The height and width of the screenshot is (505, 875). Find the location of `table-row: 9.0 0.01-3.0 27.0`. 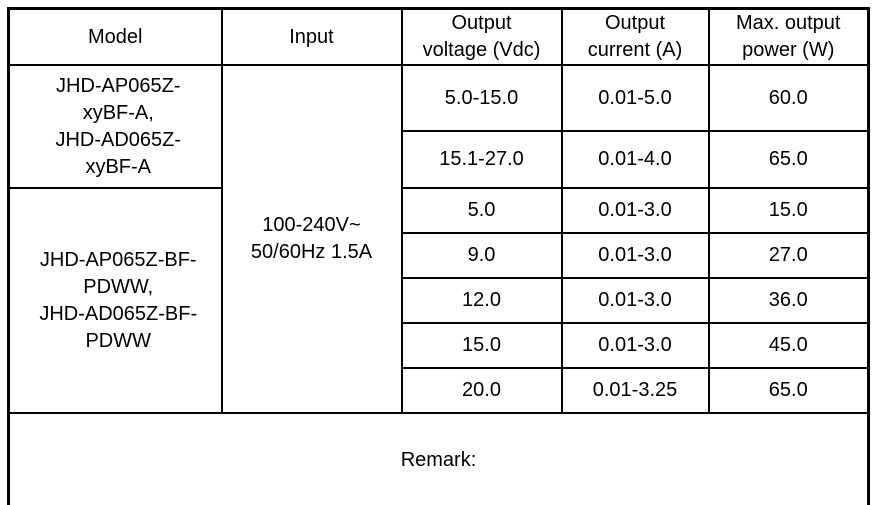

table-row: 9.0 0.01-3.0 27.0 is located at coordinates (439, 255).